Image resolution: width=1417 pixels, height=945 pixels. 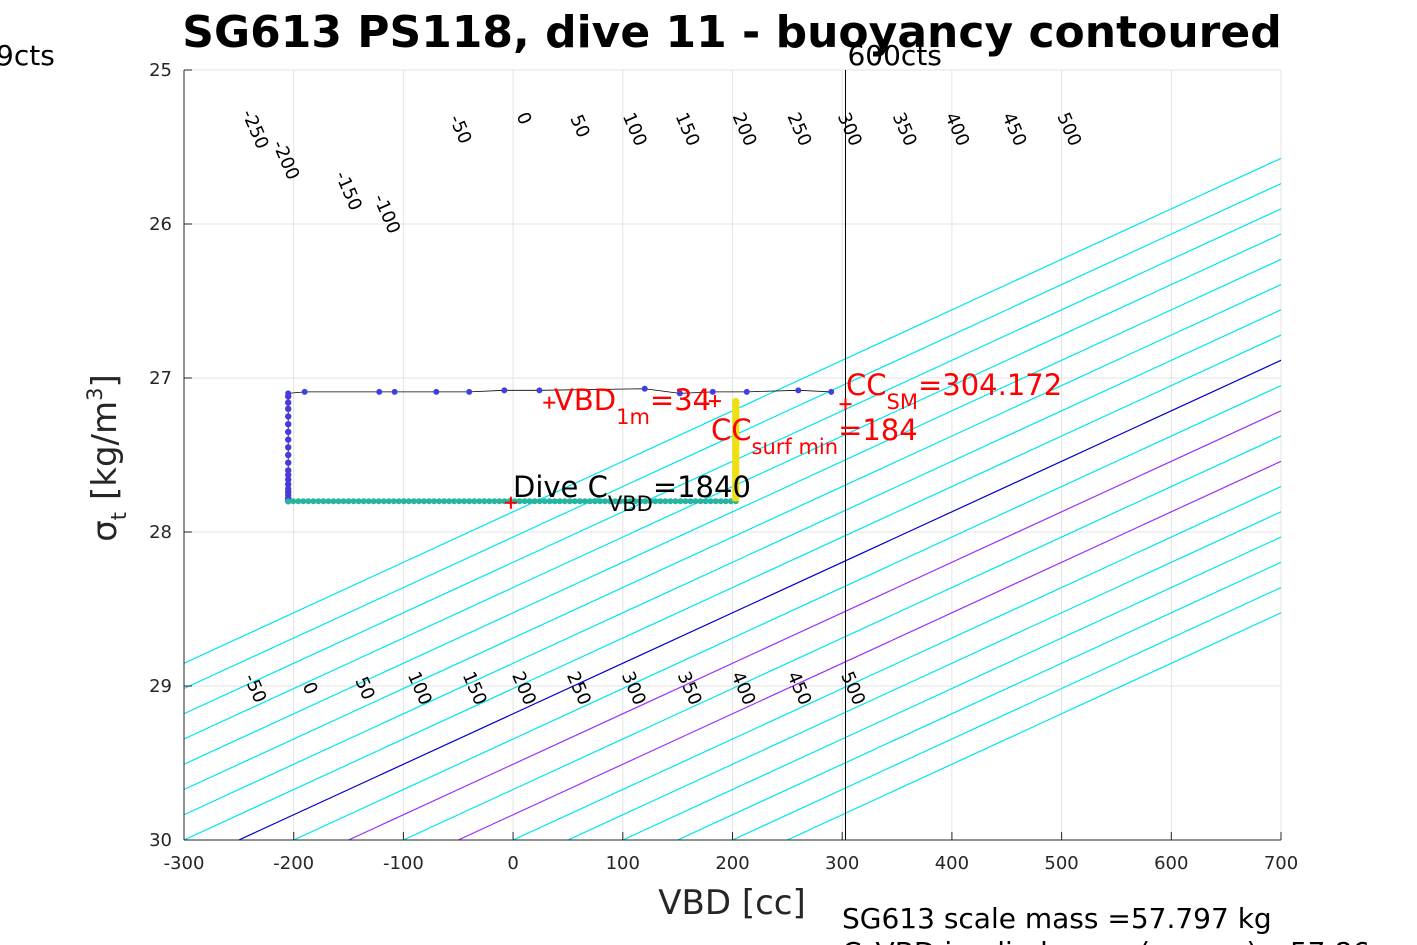 I want to click on y-axis-sigma: σ, so click(x=105, y=531).